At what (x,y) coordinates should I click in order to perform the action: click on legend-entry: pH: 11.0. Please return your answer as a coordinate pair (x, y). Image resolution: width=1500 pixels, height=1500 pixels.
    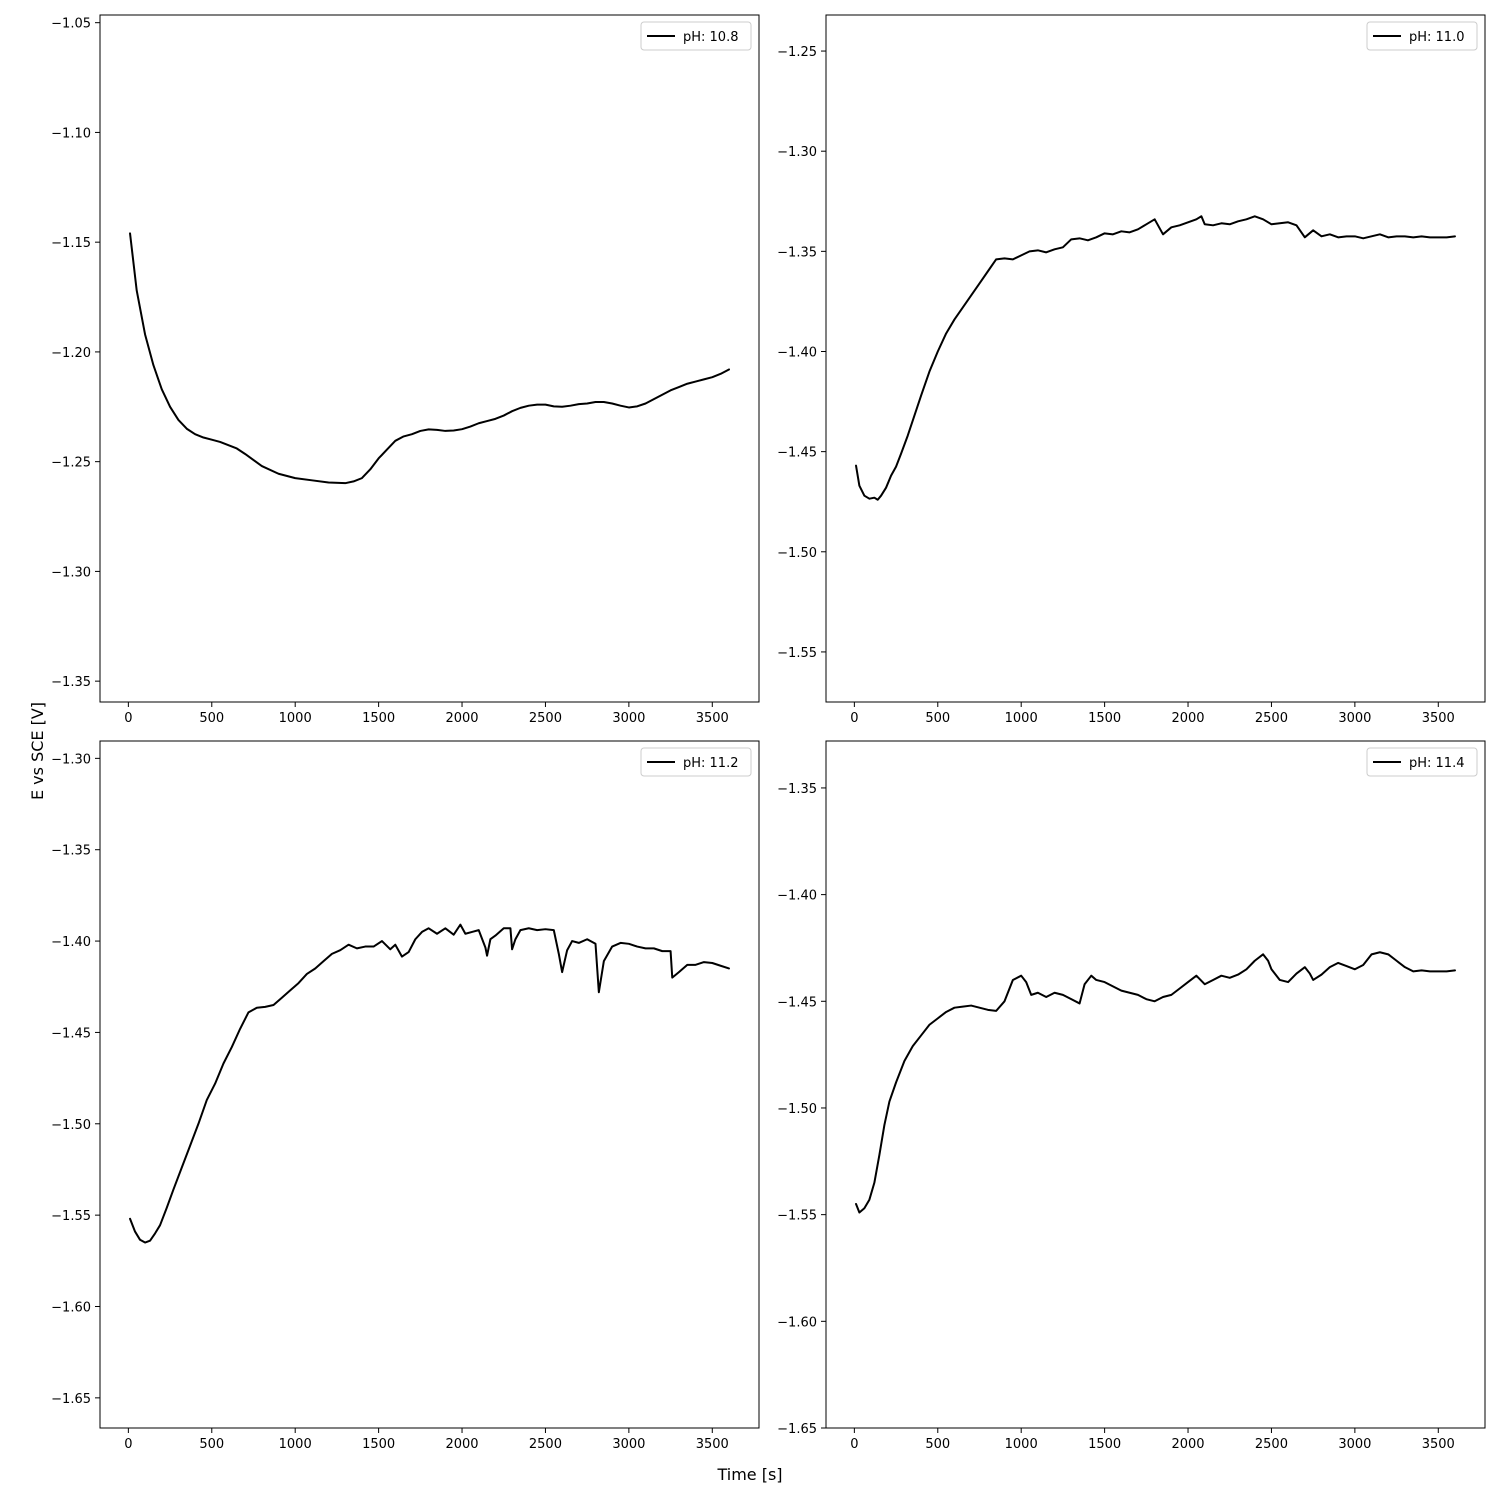
    Looking at the image, I should click on (1437, 37).